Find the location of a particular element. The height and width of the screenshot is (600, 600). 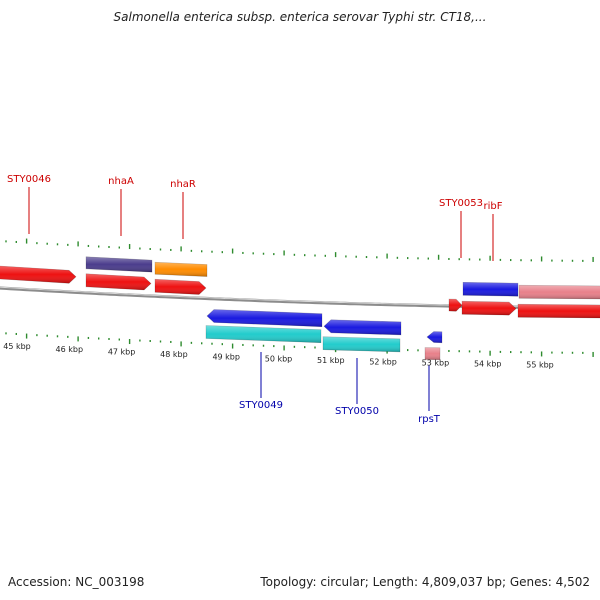

gene-STY0049-feature is located at coordinates (264, 318).